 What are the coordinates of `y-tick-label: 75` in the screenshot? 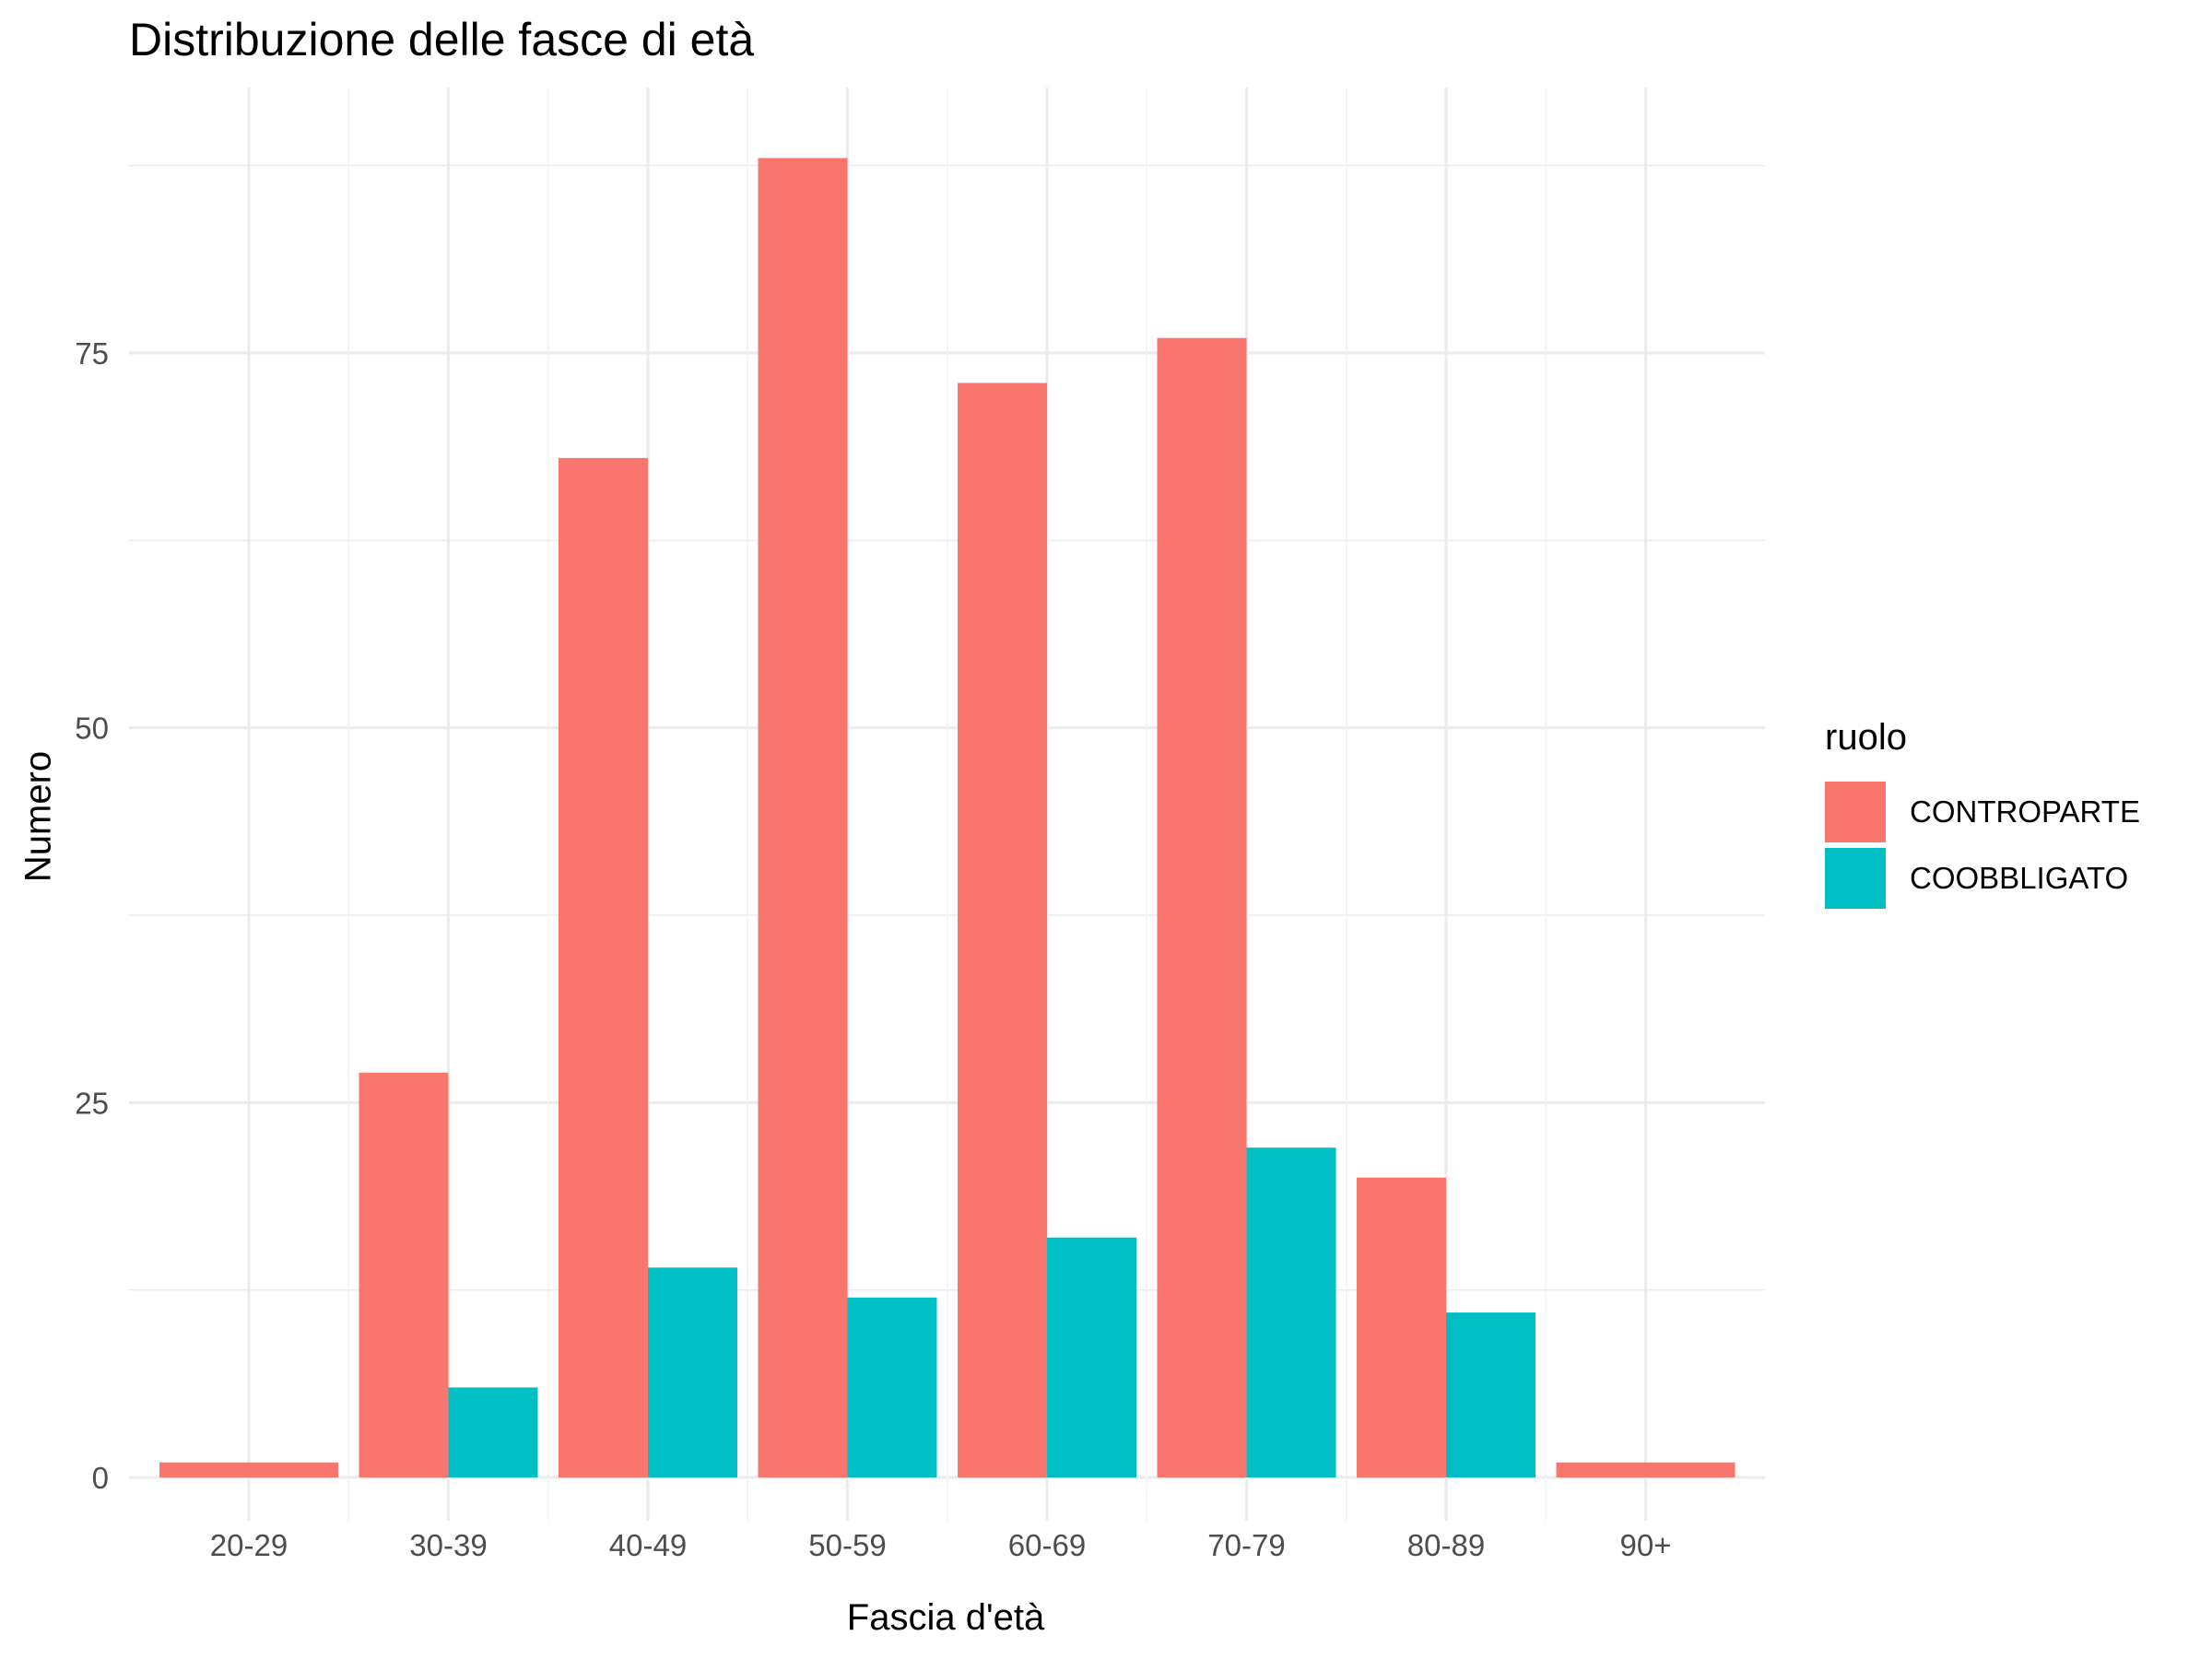 It's located at (92, 353).